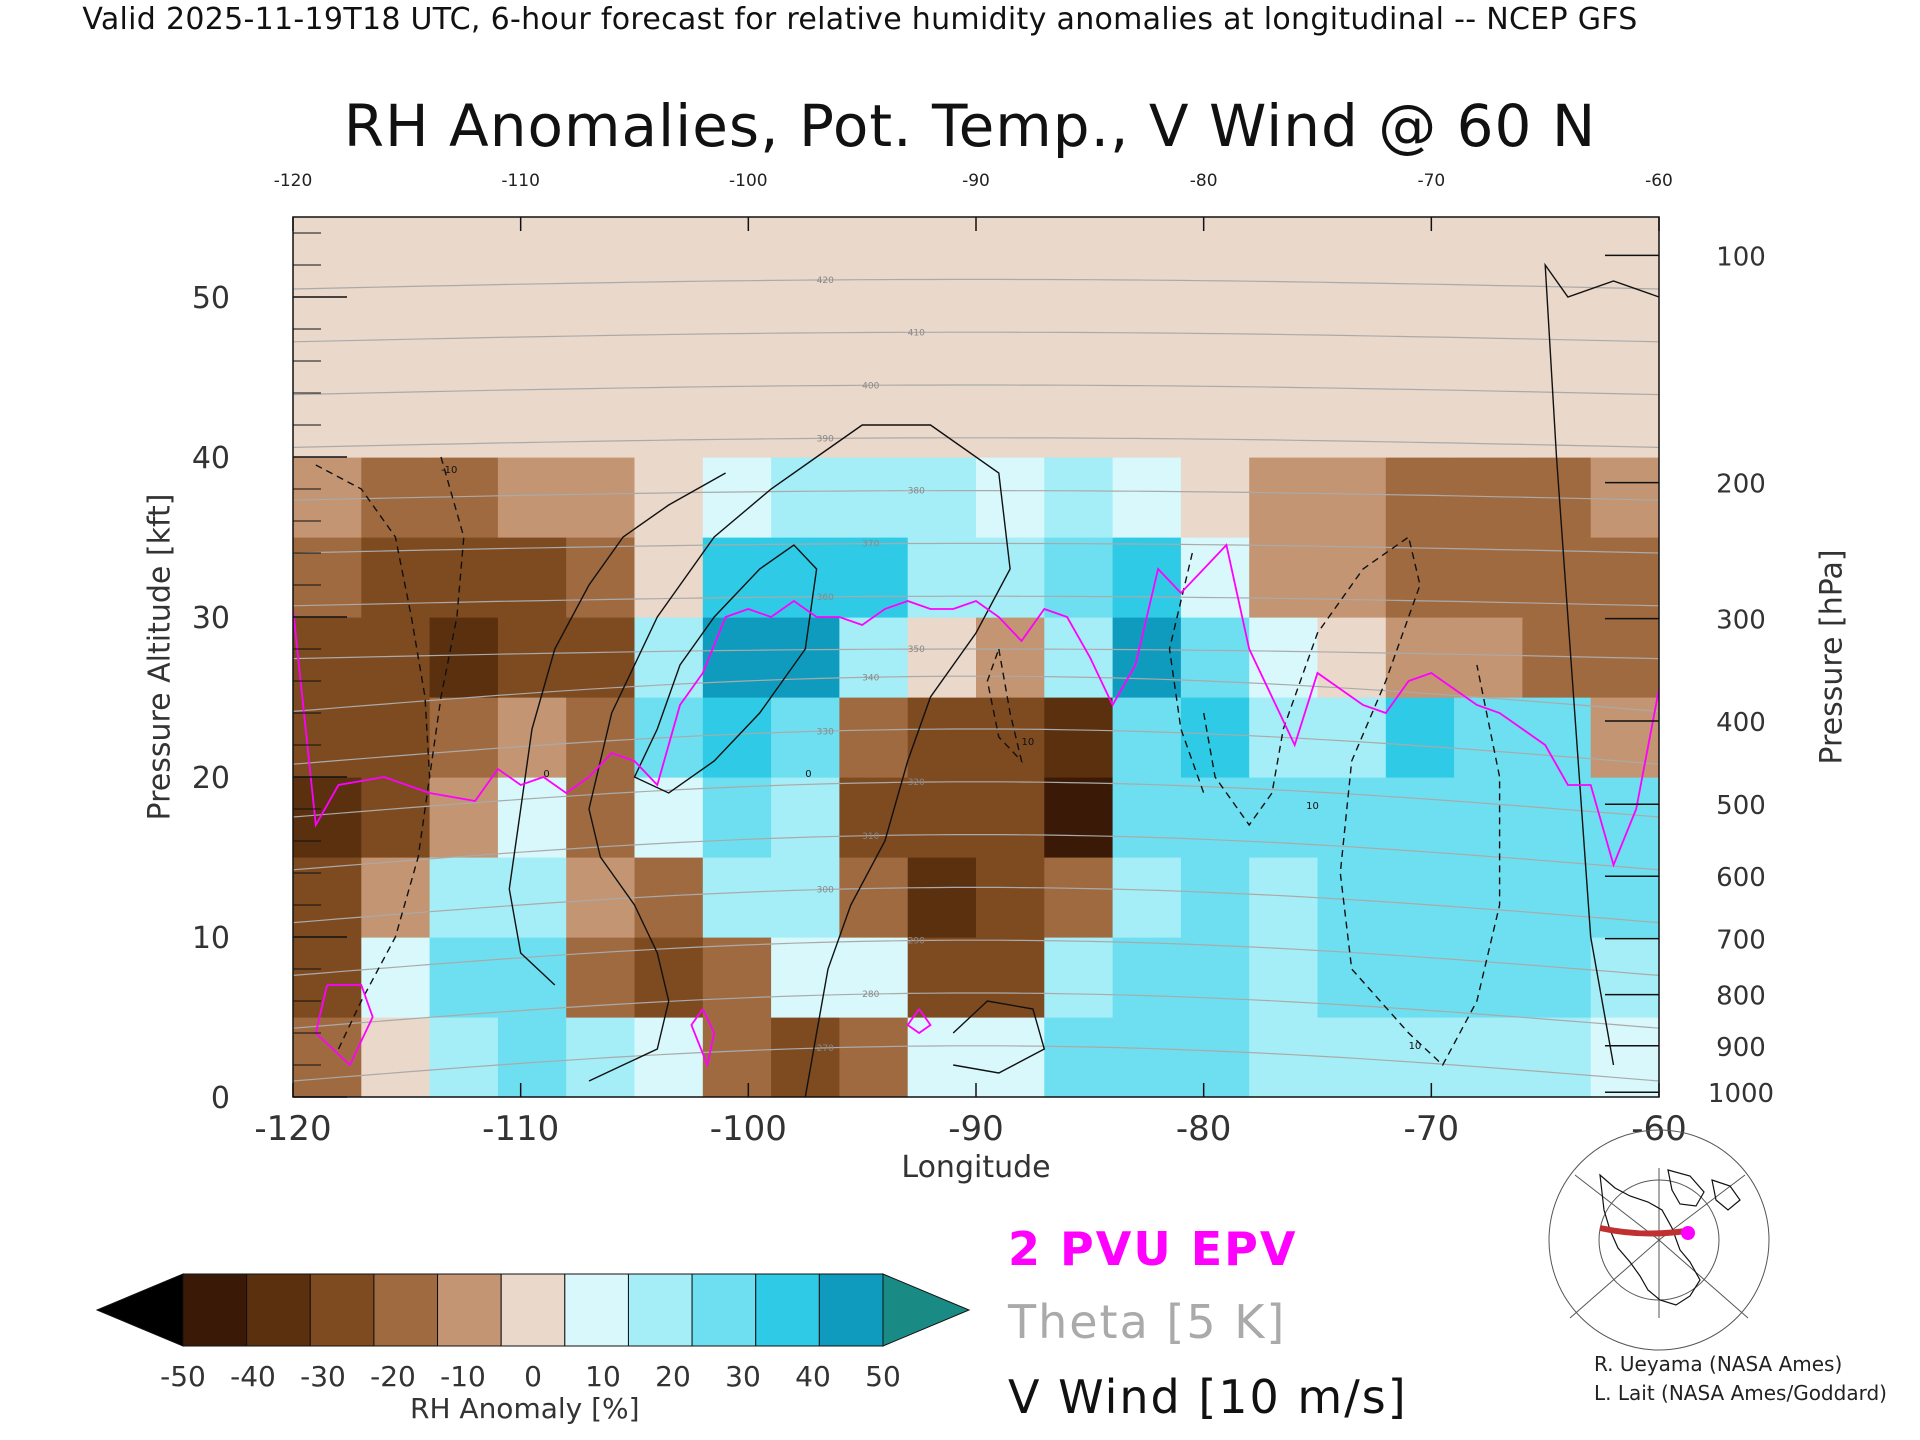  Describe the element at coordinates (160, 657) in the screenshot. I see `y-axis-label: Pressure Altitude [kft]` at that location.